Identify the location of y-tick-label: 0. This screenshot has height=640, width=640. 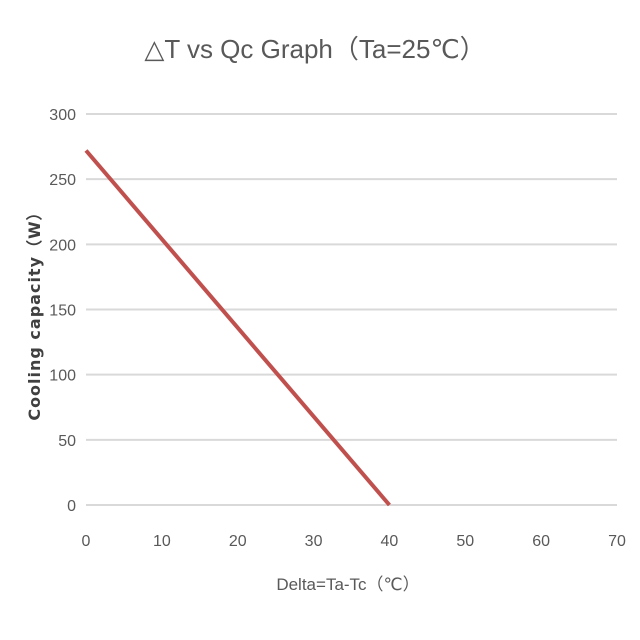
(71, 506).